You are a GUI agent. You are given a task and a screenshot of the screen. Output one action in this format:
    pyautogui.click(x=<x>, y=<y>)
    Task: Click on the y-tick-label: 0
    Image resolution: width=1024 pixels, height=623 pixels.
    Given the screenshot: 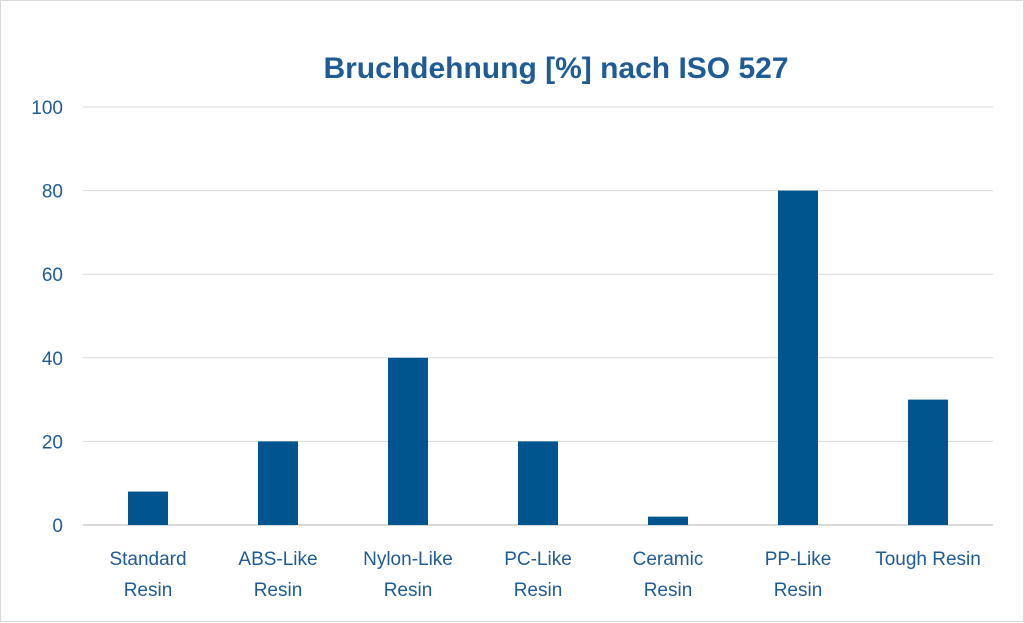 What is the action you would take?
    pyautogui.click(x=57, y=526)
    